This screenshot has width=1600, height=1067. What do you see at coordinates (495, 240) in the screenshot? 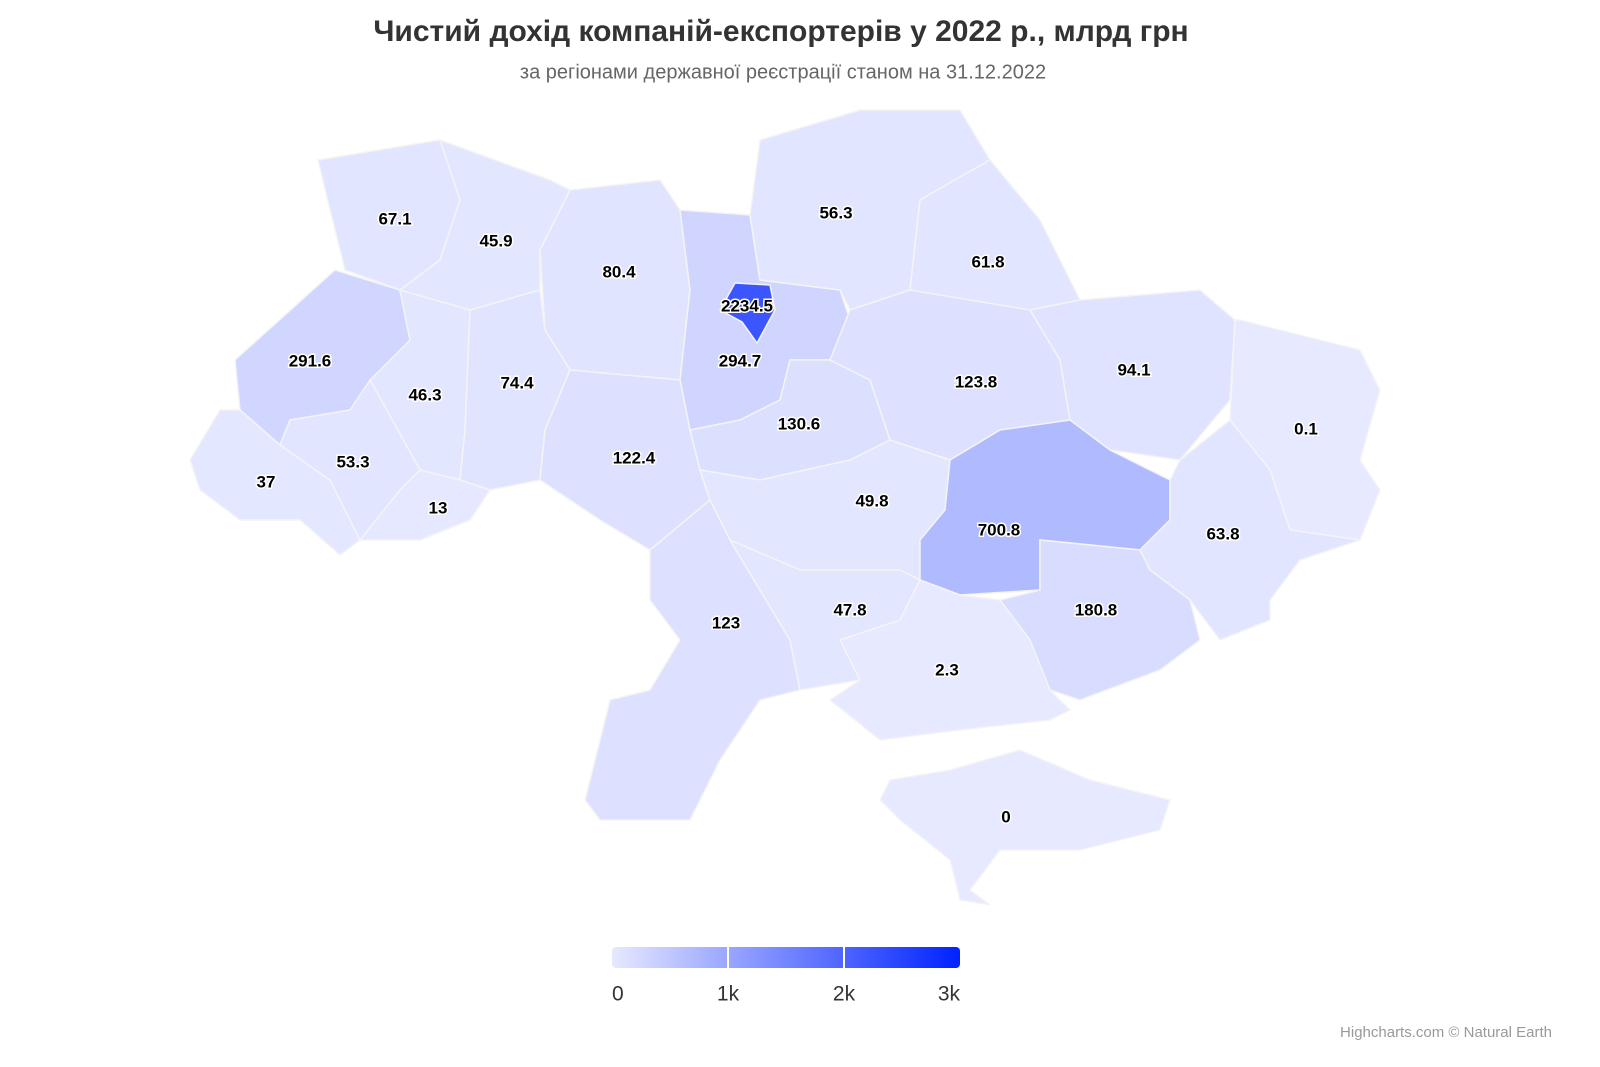
I see `data-label: 45.9` at bounding box center [495, 240].